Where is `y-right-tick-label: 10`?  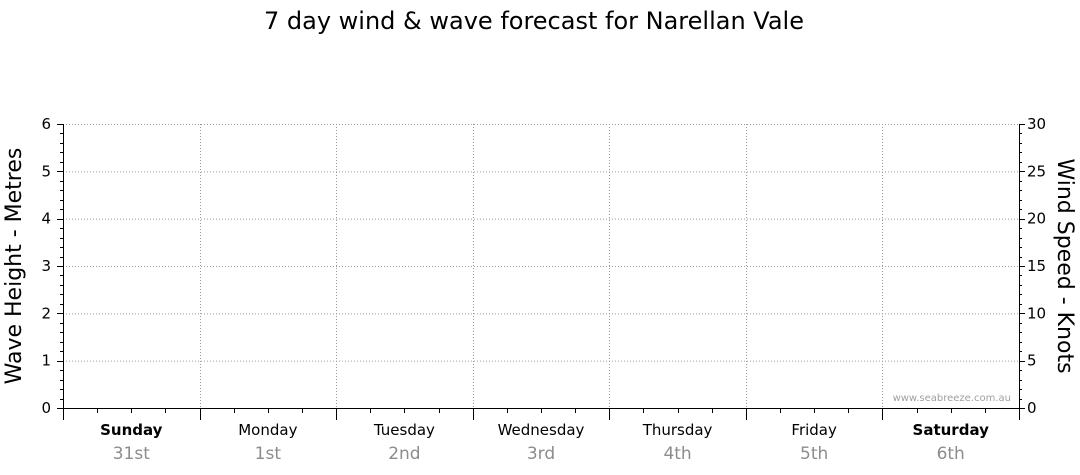
y-right-tick-label: 10 is located at coordinates (1036, 313).